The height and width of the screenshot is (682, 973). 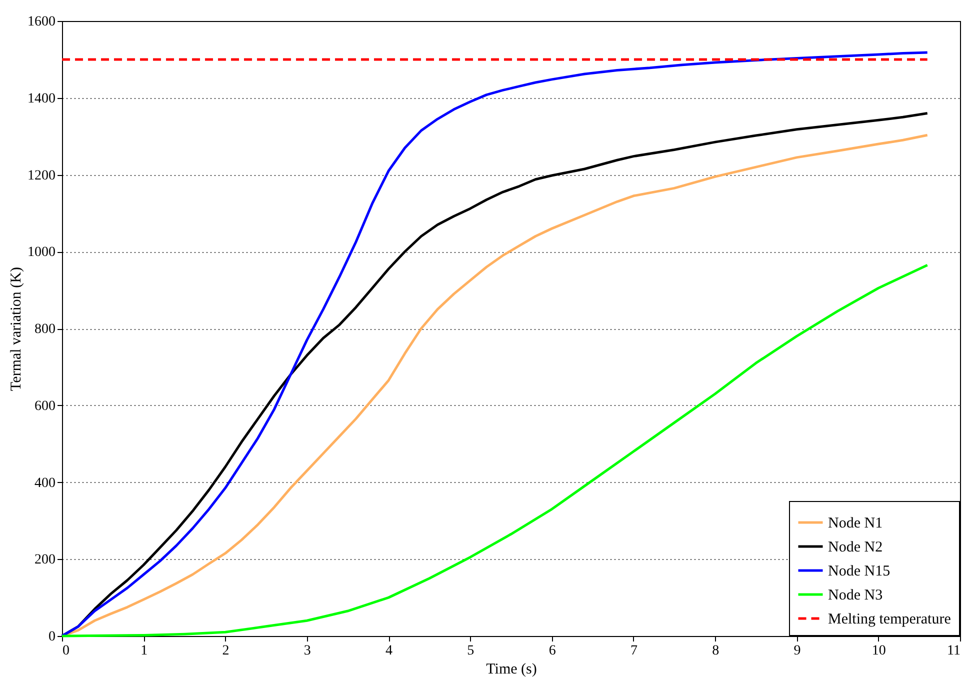 What do you see at coordinates (716, 651) in the screenshot?
I see `x-tick-label: 8` at bounding box center [716, 651].